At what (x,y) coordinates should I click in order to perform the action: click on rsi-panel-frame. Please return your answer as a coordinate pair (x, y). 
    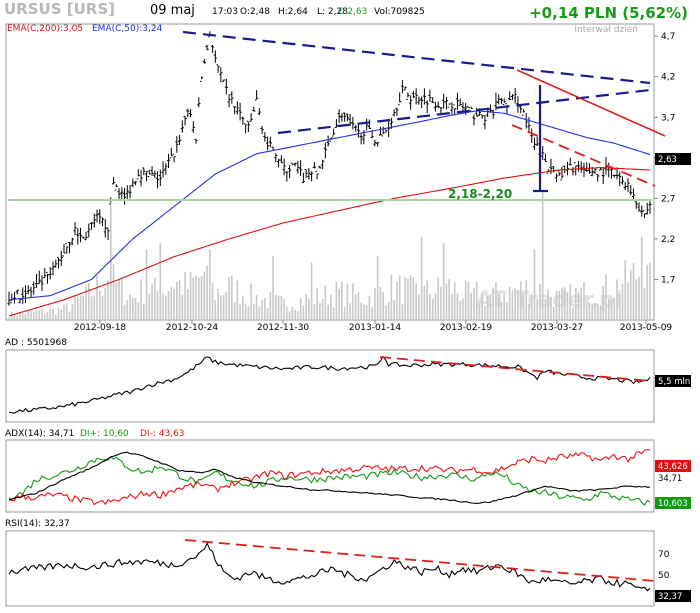
    Looking at the image, I should click on (330, 568).